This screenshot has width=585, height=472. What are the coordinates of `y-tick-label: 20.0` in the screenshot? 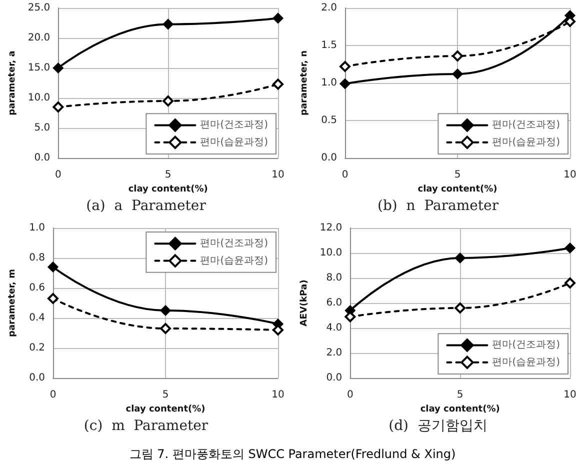 It's located at (39, 38).